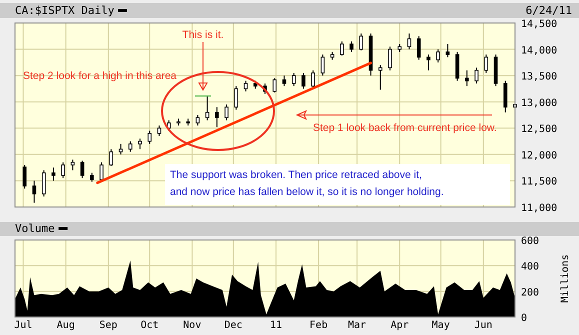  What do you see at coordinates (530, 267) in the screenshot?
I see `y-tick-label: 400` at bounding box center [530, 267].